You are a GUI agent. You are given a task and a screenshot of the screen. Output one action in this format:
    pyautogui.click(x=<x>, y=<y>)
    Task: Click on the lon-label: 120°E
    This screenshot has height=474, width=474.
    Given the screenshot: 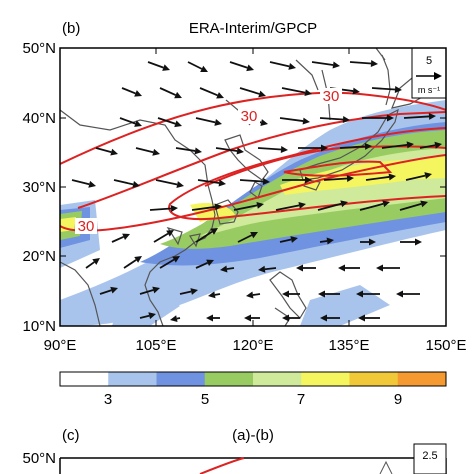 What is the action you would take?
    pyautogui.click(x=252, y=345)
    